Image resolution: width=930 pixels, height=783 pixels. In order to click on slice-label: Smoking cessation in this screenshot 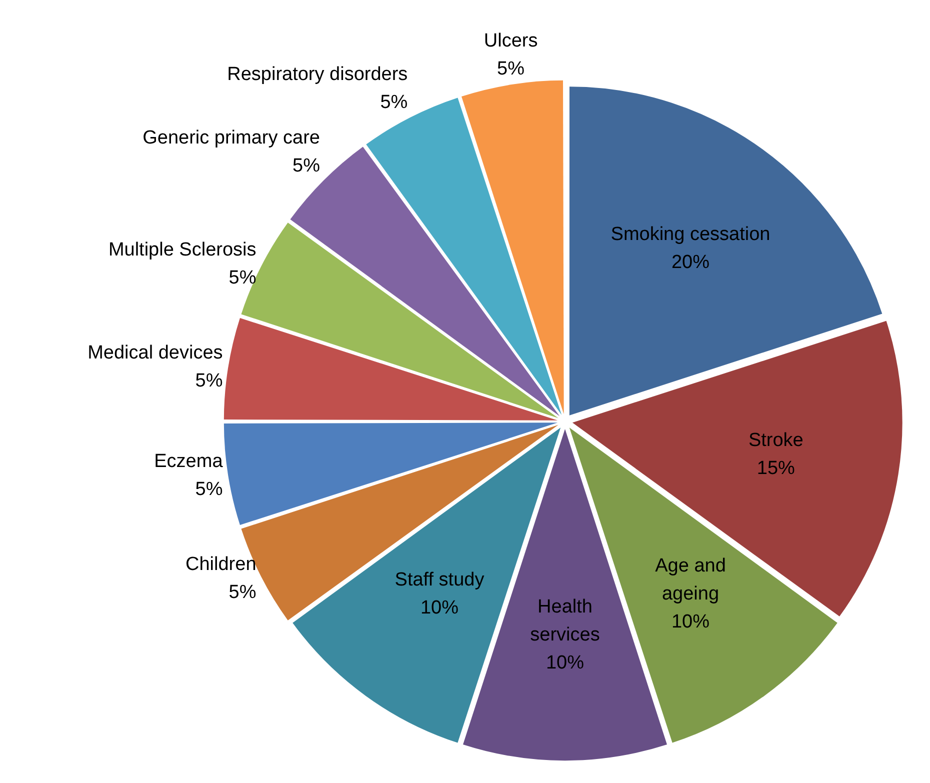, I will do `click(690, 234)`.